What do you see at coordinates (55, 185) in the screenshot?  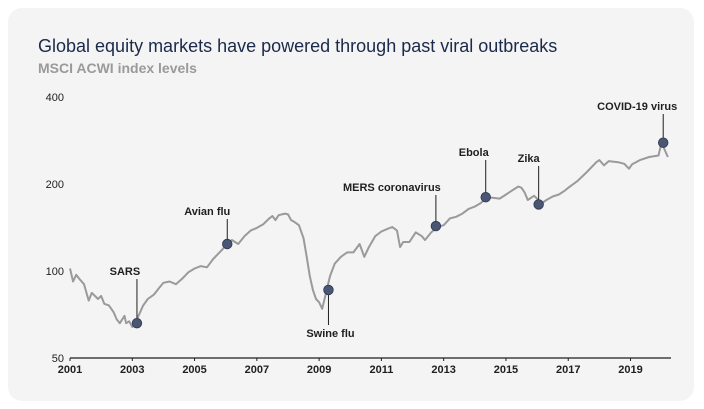 I see `y-tick-label: 200` at bounding box center [55, 185].